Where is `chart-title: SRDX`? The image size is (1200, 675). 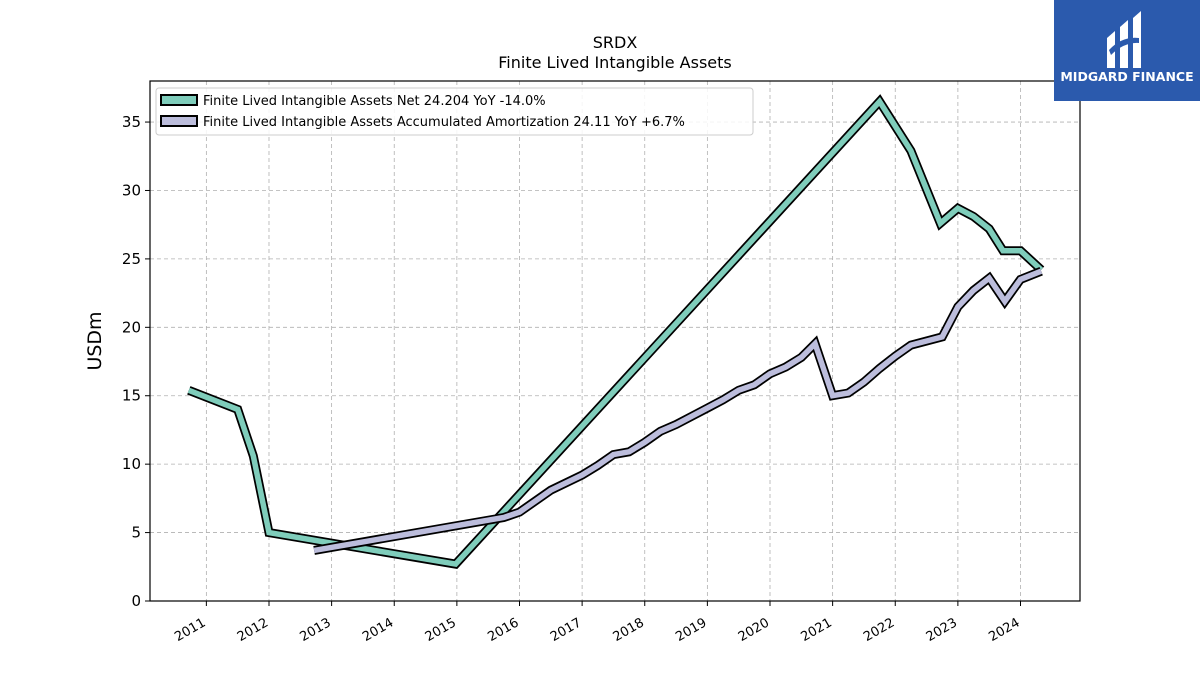
chart-title: SRDX is located at coordinates (615, 42).